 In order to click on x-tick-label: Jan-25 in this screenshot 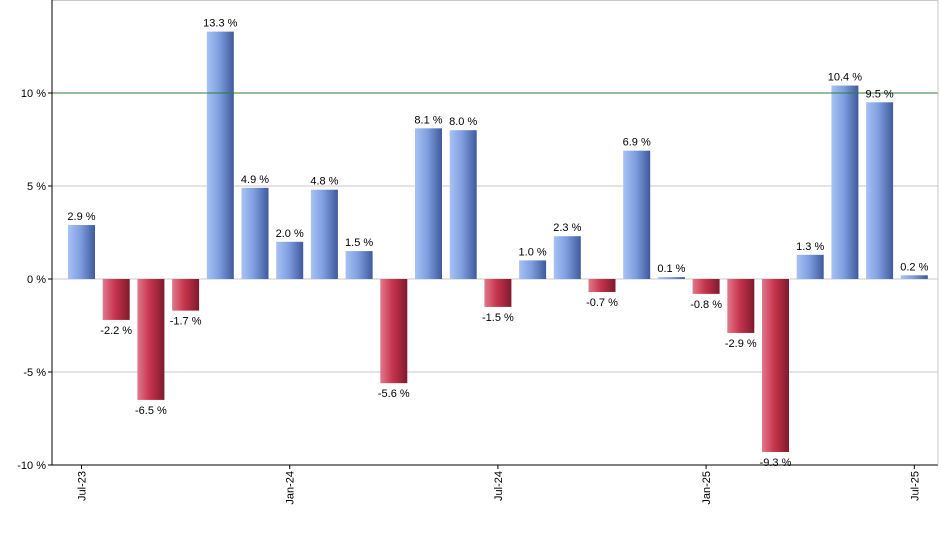, I will do `click(707, 488)`.